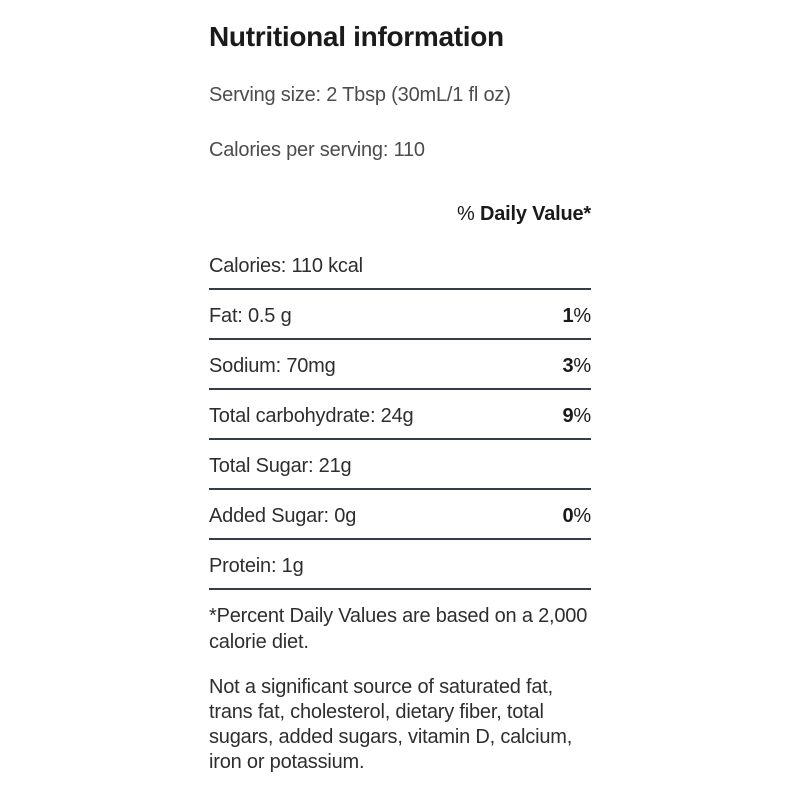 The width and height of the screenshot is (800, 800). Describe the element at coordinates (400, 472) in the screenshot. I see `table-row-total-sugar: Total Sugar: 21g` at that location.